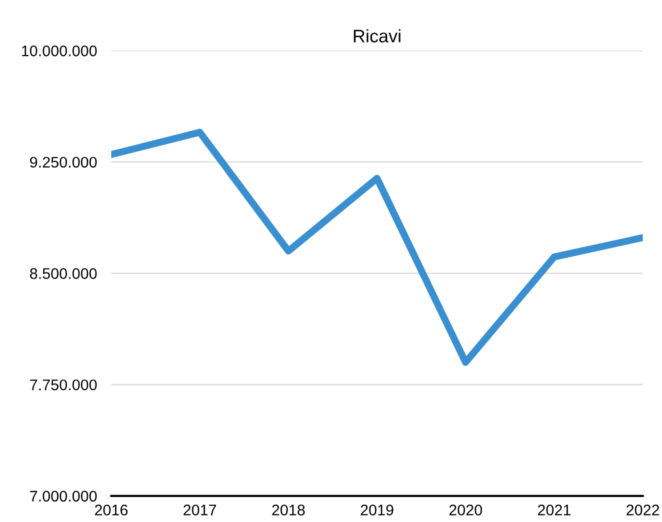  What do you see at coordinates (63, 384) in the screenshot?
I see `y-tick-label: 7.750.000` at bounding box center [63, 384].